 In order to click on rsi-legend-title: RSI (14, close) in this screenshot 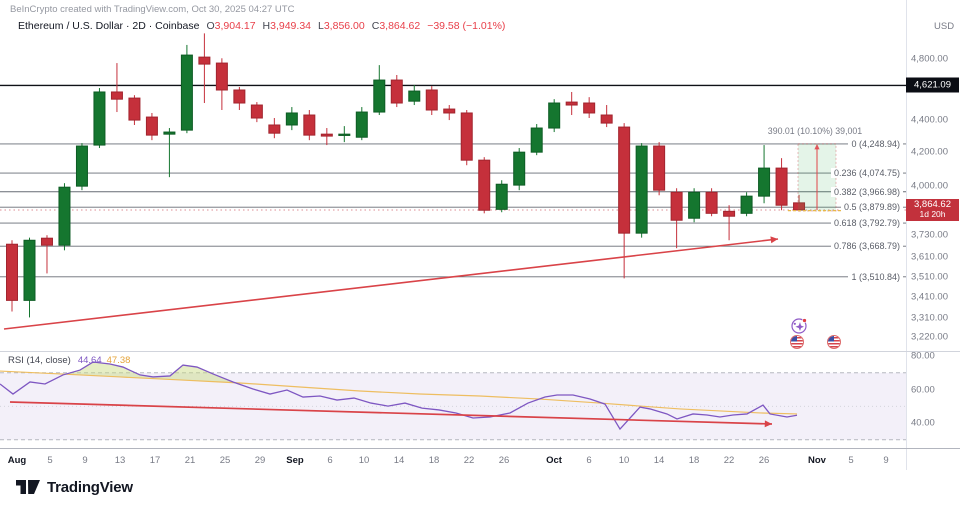, I will do `click(39, 360)`.